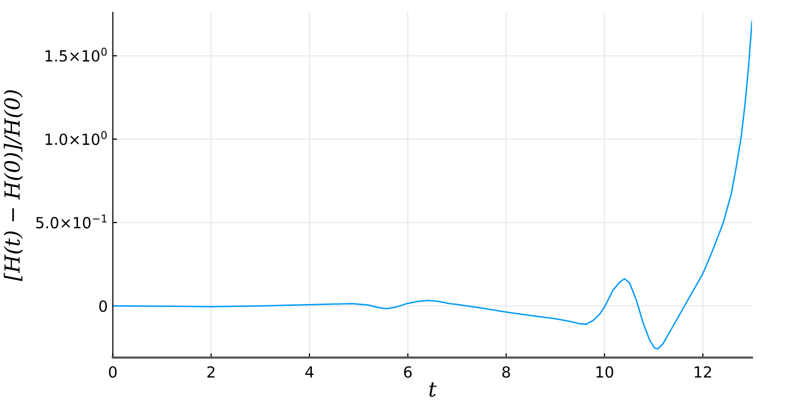  What do you see at coordinates (112, 372) in the screenshot?
I see `x-tick-label: 0` at bounding box center [112, 372].